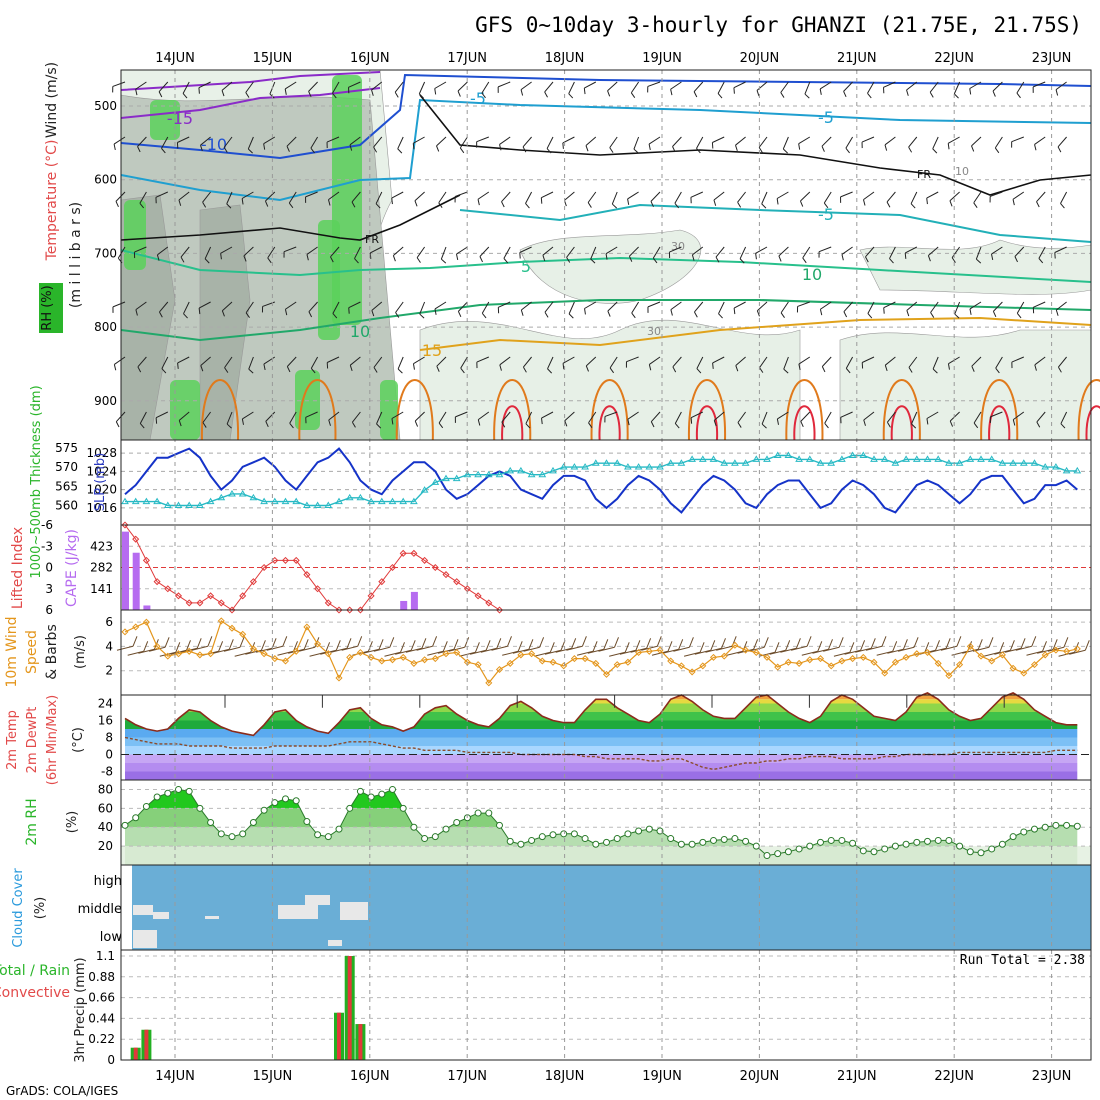 Image resolution: width=1100 pixels, height=1100 pixels. What do you see at coordinates (273, 58) in the screenshot?
I see `date-label-top-15JUN: 15JUN` at bounding box center [273, 58].